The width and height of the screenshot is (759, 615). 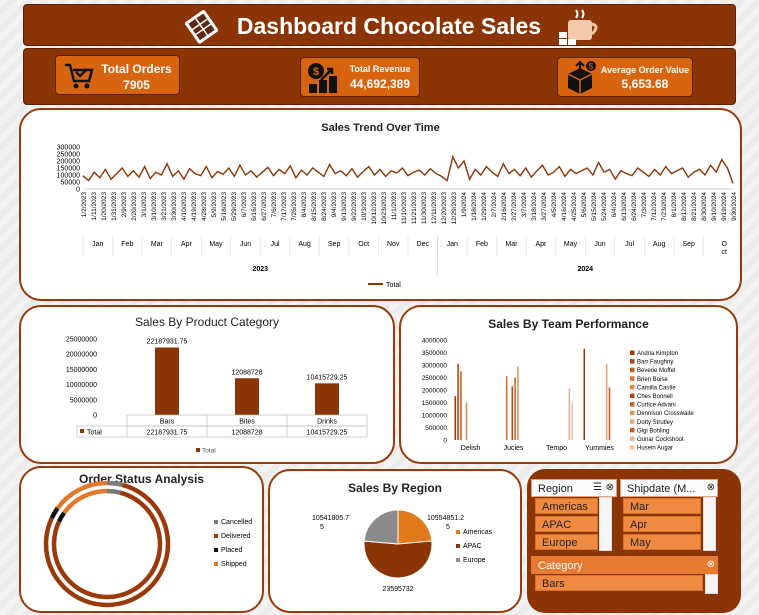 I want to click on shipdate-slicer-item: Apr, so click(x=662, y=524).